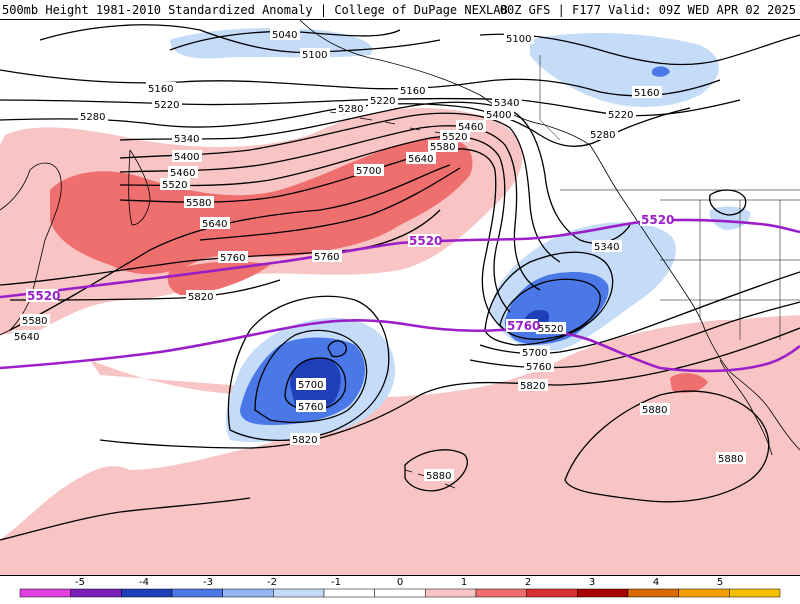  What do you see at coordinates (550, 329) in the screenshot?
I see `label-5520-east: 5520` at bounding box center [550, 329].